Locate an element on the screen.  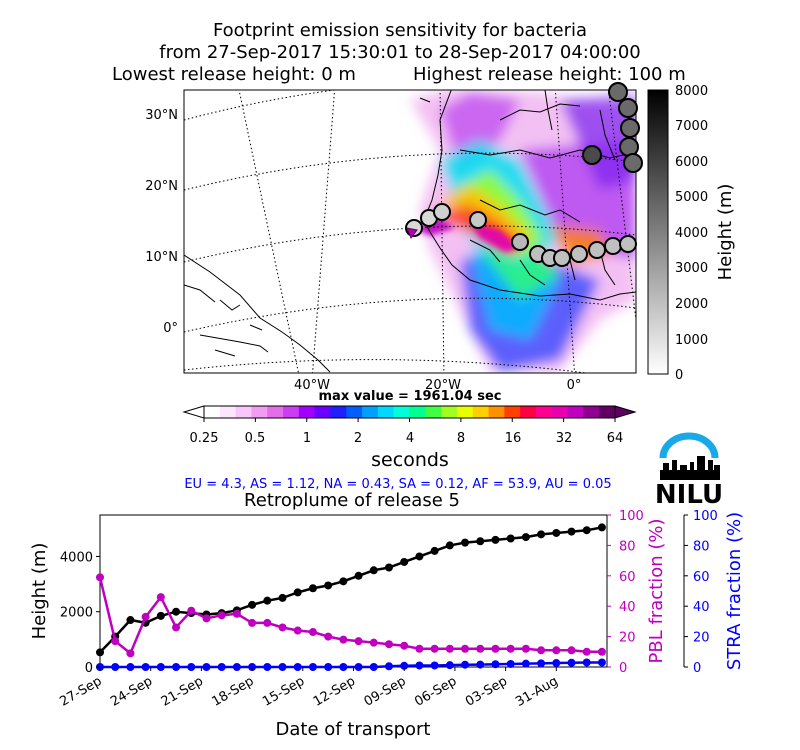
x-tick-label: 31-Aug is located at coordinates (537, 692).